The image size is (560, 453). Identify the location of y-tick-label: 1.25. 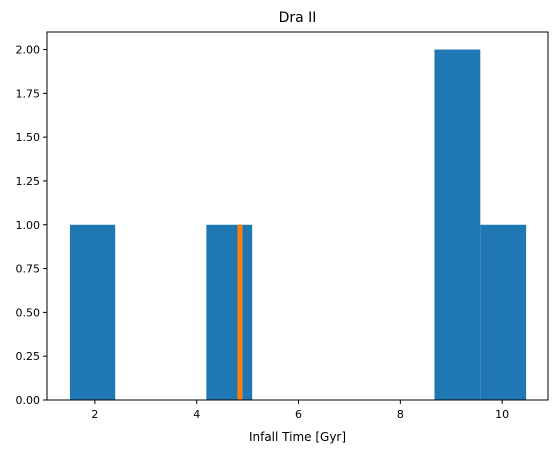
(28, 181).